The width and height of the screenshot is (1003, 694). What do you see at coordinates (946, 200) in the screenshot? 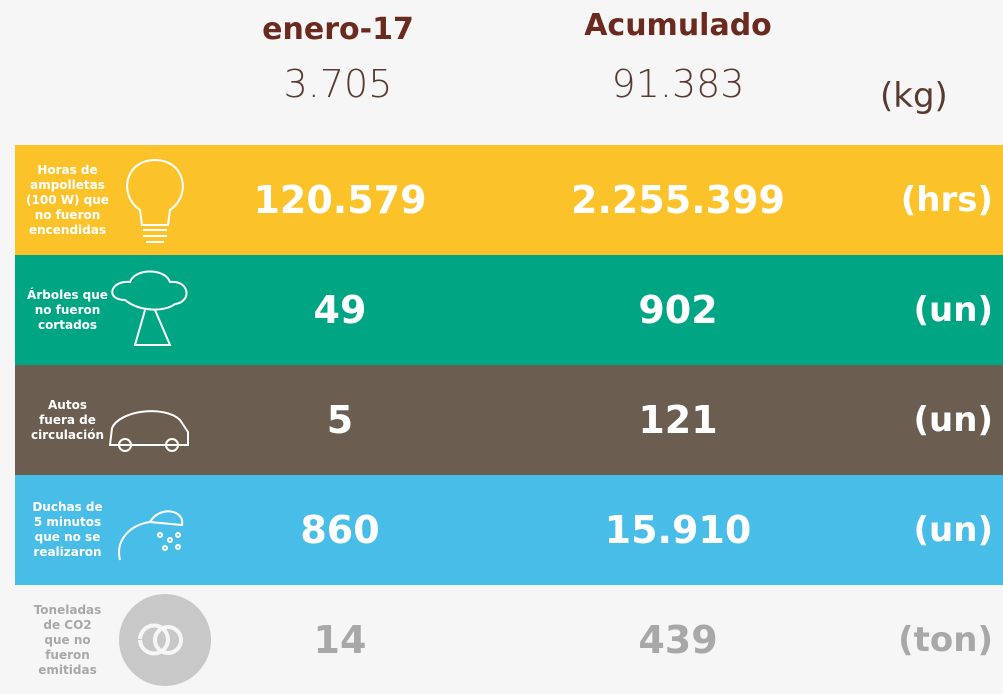
I see `row-unit: (hrs)` at bounding box center [946, 200].